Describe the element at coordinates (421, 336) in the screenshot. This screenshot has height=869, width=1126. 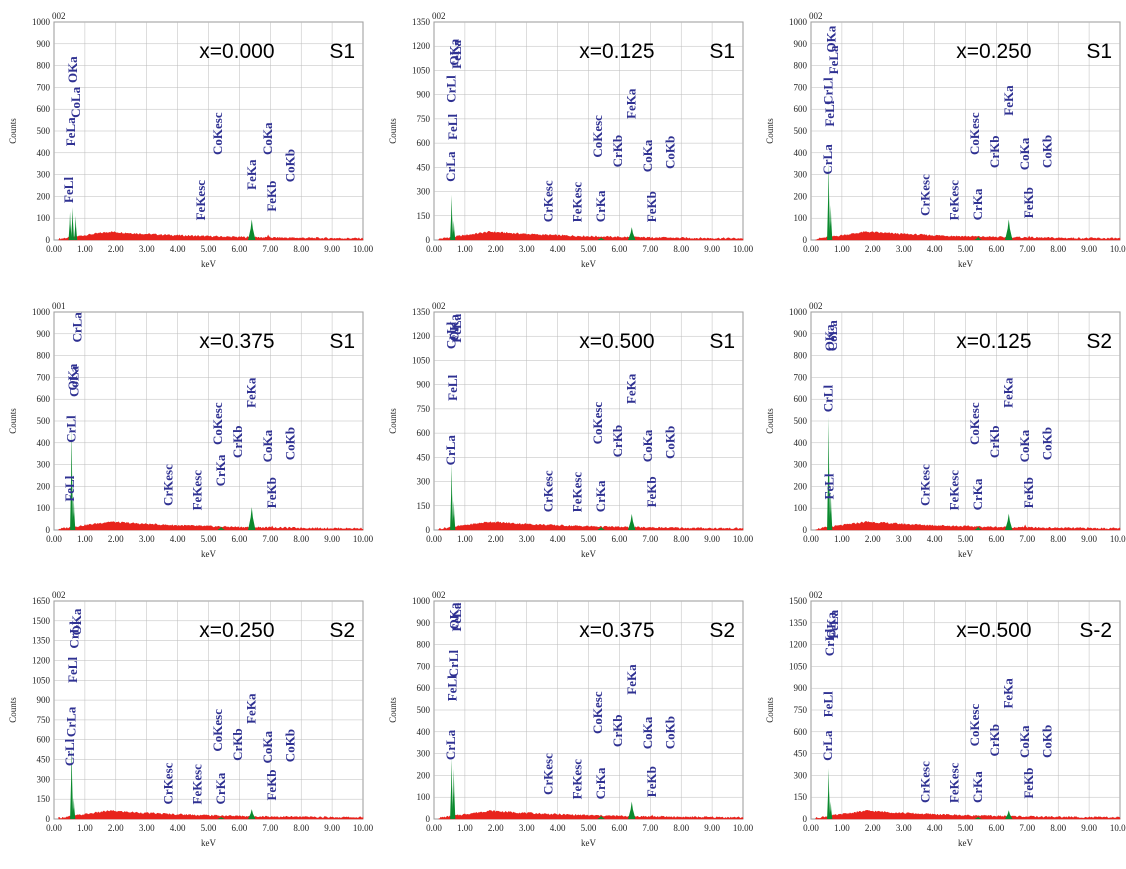
I see `y-tick-label: 1200` at that location.